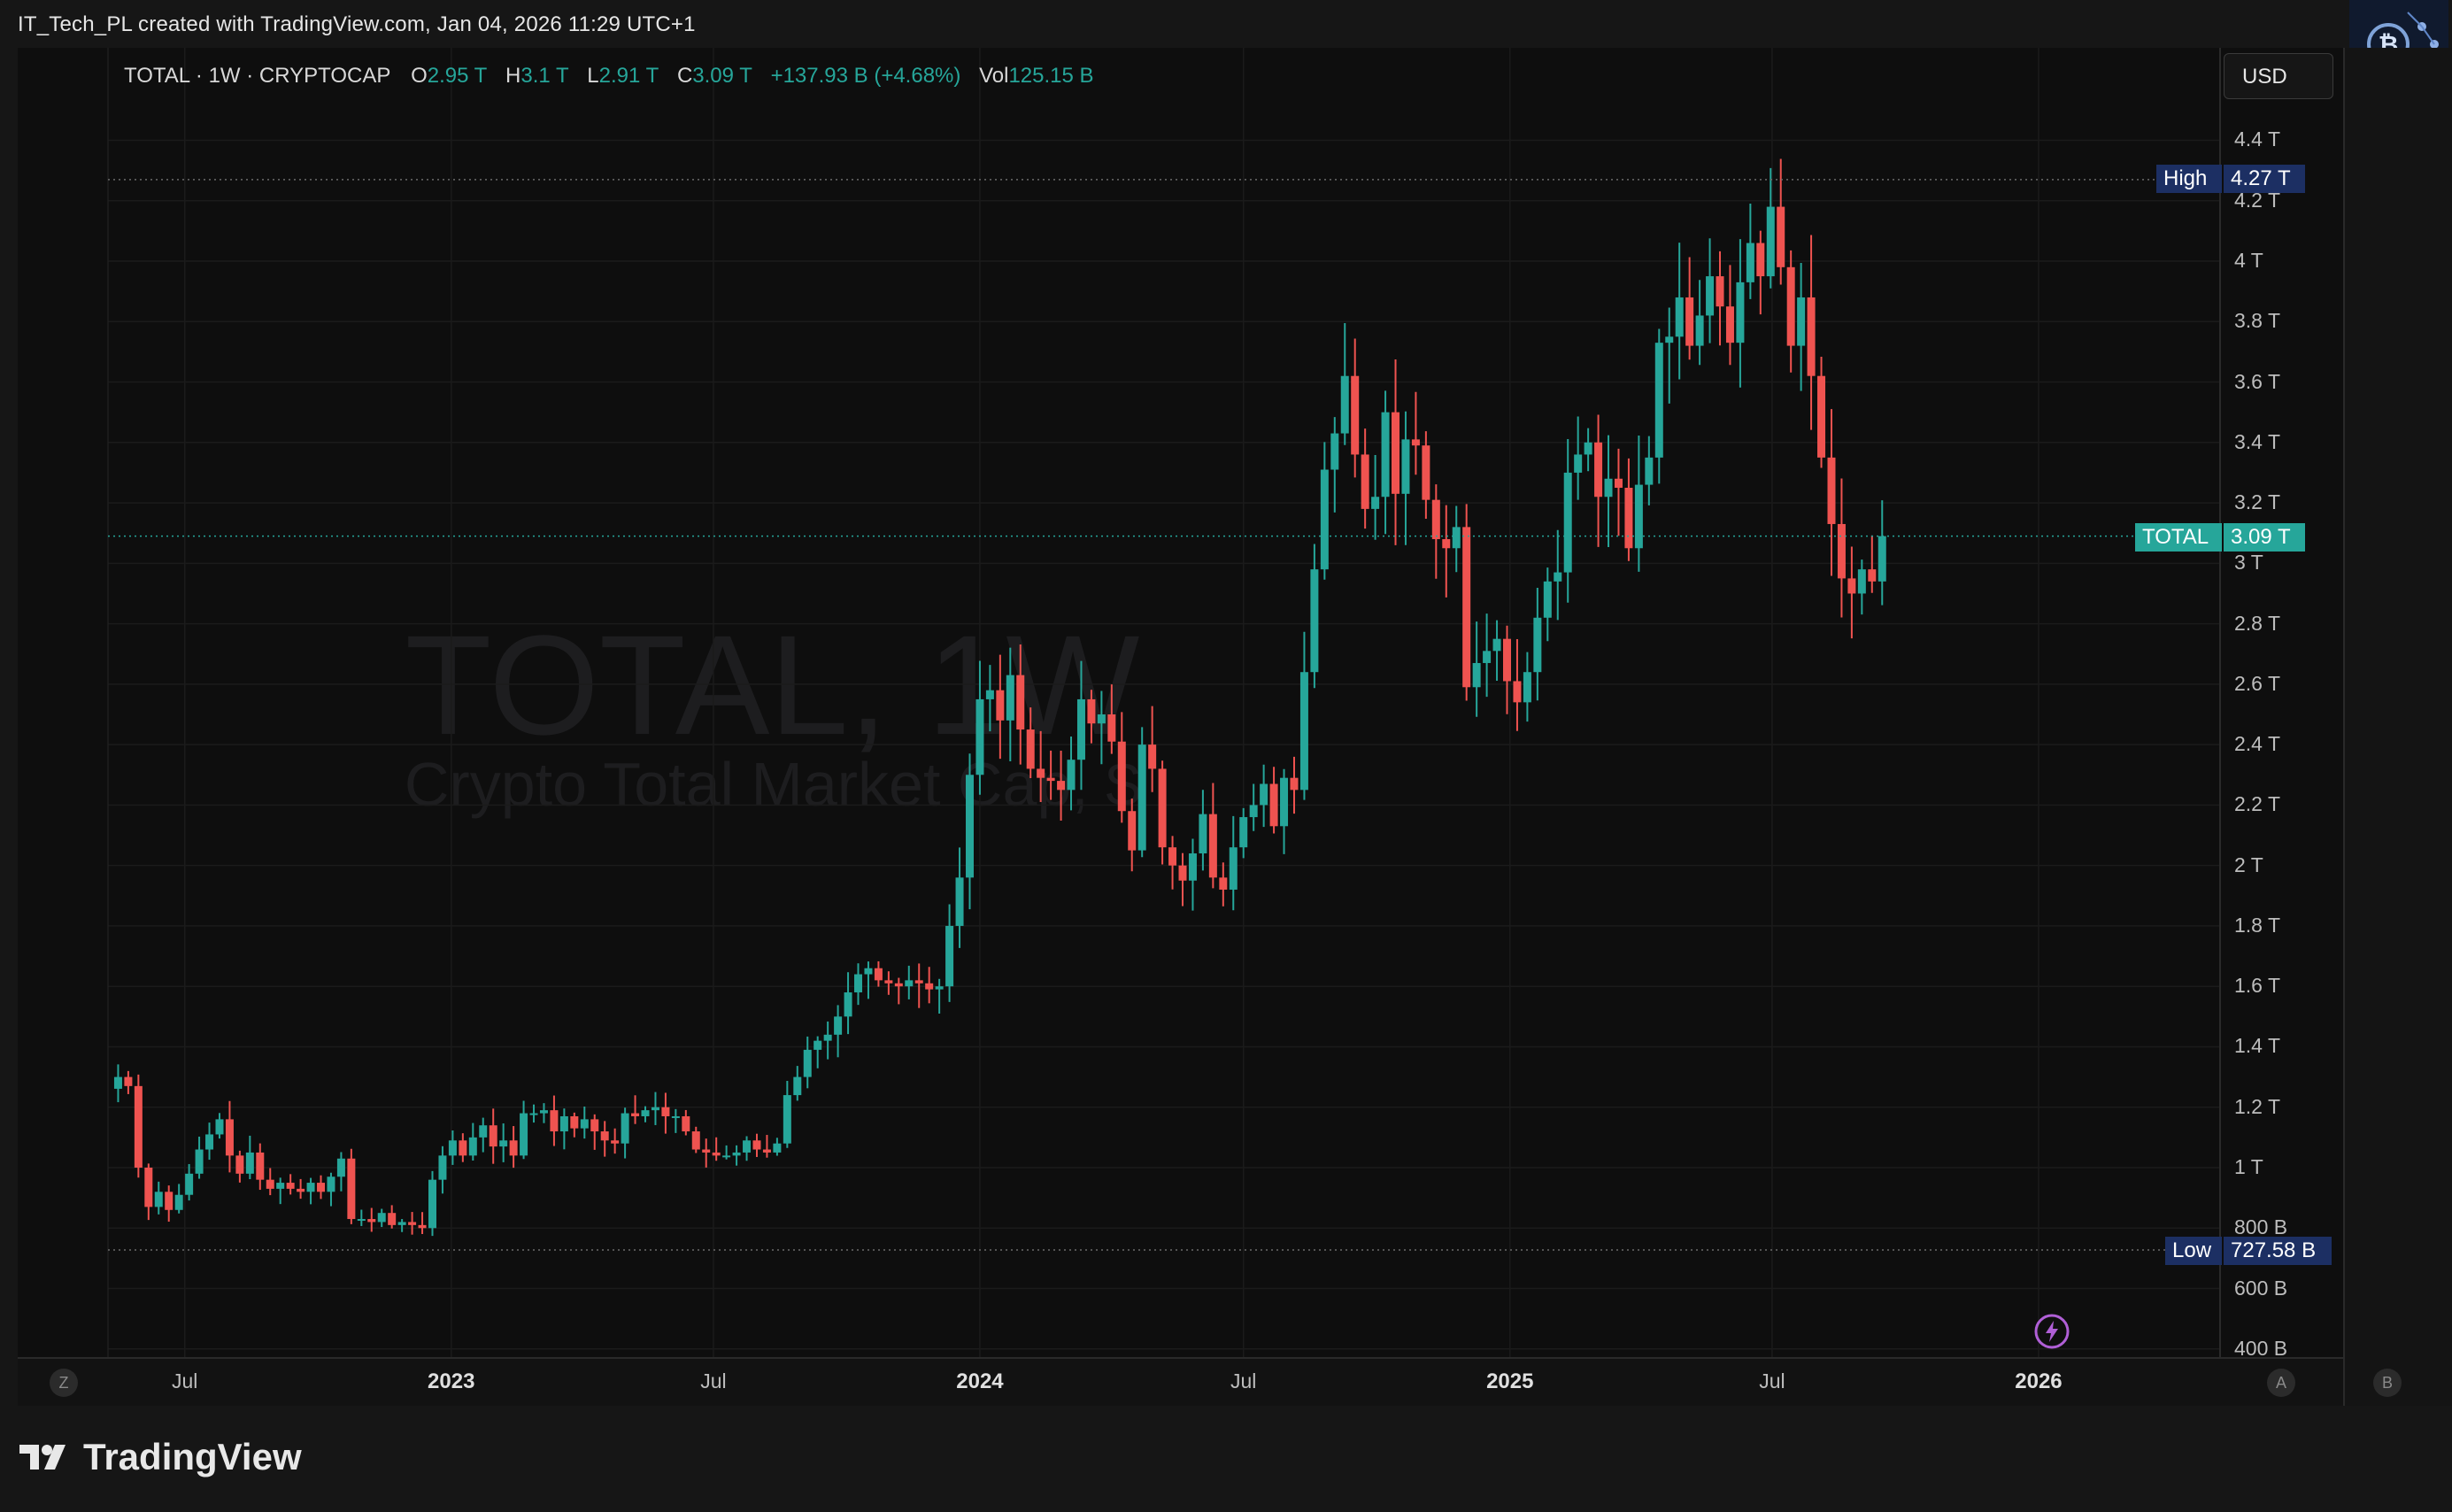 The image size is (2452, 1512). What do you see at coordinates (1181, 1382) in the screenshot?
I see `time-axis` at bounding box center [1181, 1382].